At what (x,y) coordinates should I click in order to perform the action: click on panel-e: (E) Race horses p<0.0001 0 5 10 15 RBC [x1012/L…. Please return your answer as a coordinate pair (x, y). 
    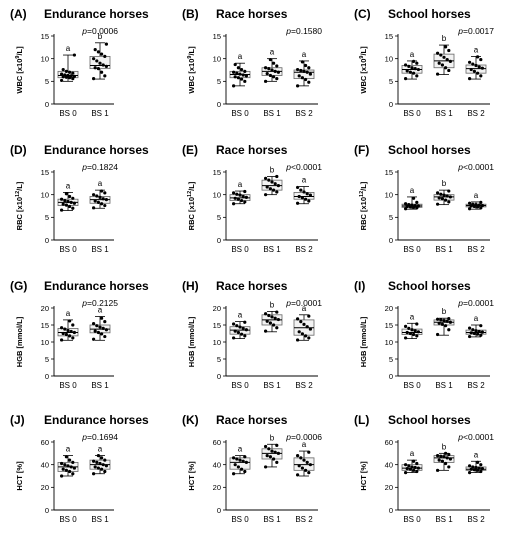
    Looking at the image, I should click on (252, 198).